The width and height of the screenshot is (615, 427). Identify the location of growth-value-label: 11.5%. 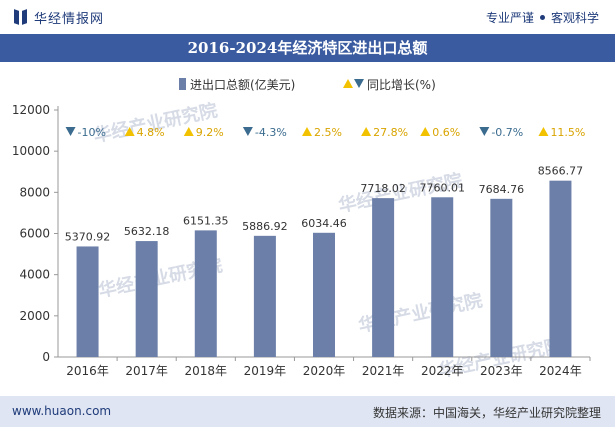
(567, 132).